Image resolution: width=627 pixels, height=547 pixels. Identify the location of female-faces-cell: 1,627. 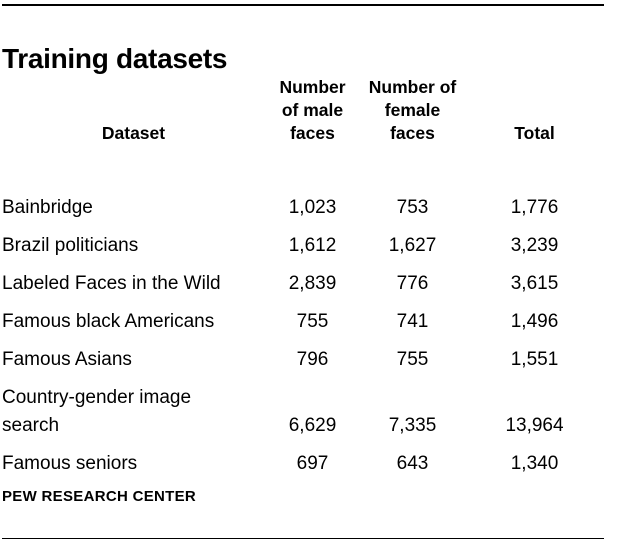
(412, 245).